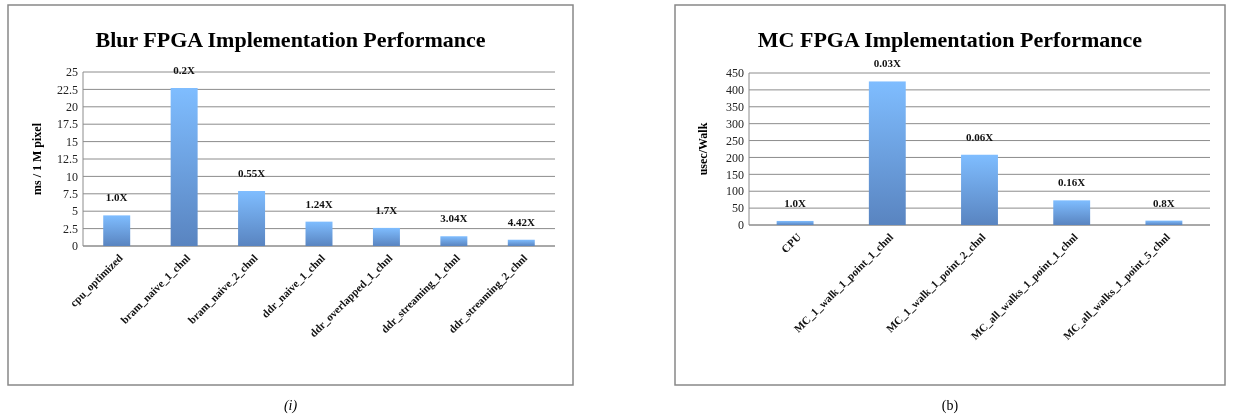  What do you see at coordinates (290, 406) in the screenshot?
I see `text: (i)` at bounding box center [290, 406].